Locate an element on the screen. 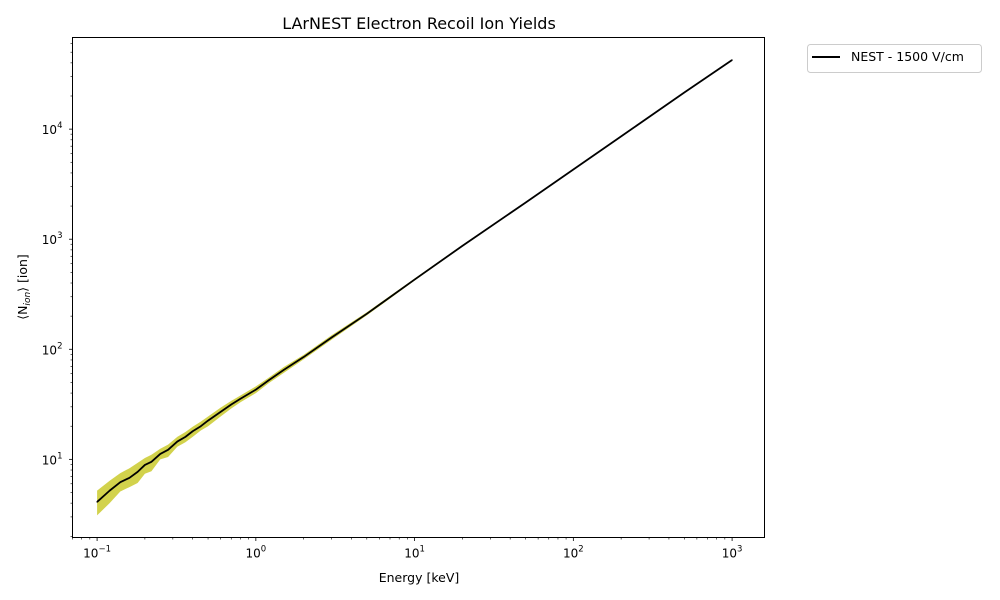 The width and height of the screenshot is (1000, 600). y-tick-label: 10⁴ is located at coordinates (52, 129).